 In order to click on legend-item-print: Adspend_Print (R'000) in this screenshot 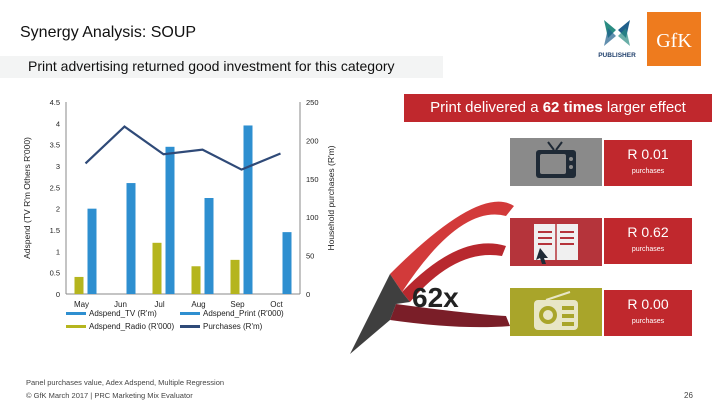, I will do `click(232, 313)`.